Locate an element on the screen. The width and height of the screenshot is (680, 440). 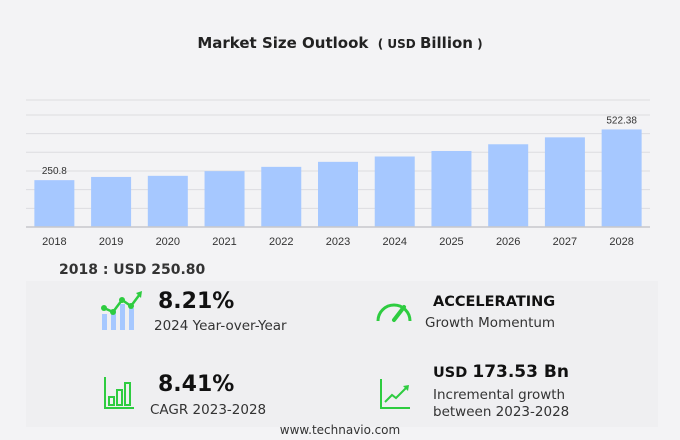
x-tick-label: 2022 is located at coordinates (281, 242).